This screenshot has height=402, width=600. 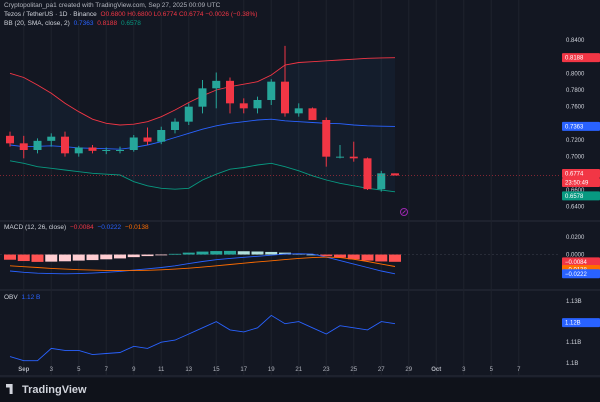 What do you see at coordinates (575, 141) in the screenshot?
I see `price-tick-label: 0.7200` at bounding box center [575, 141].